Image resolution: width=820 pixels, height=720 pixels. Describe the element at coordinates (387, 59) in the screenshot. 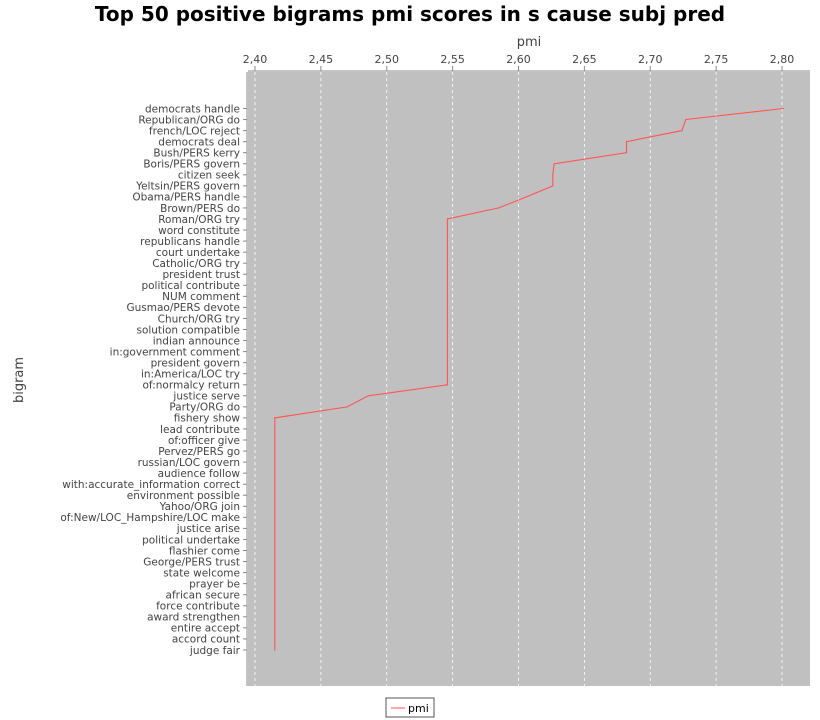

I see `x-tick-label: 2,50` at that location.